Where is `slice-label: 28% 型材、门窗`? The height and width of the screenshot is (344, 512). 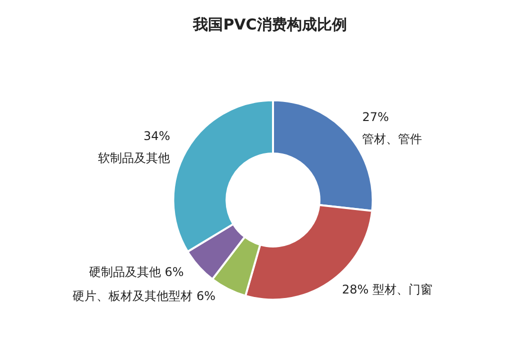
slice-label: 28% 型材、门窗 is located at coordinates (387, 289).